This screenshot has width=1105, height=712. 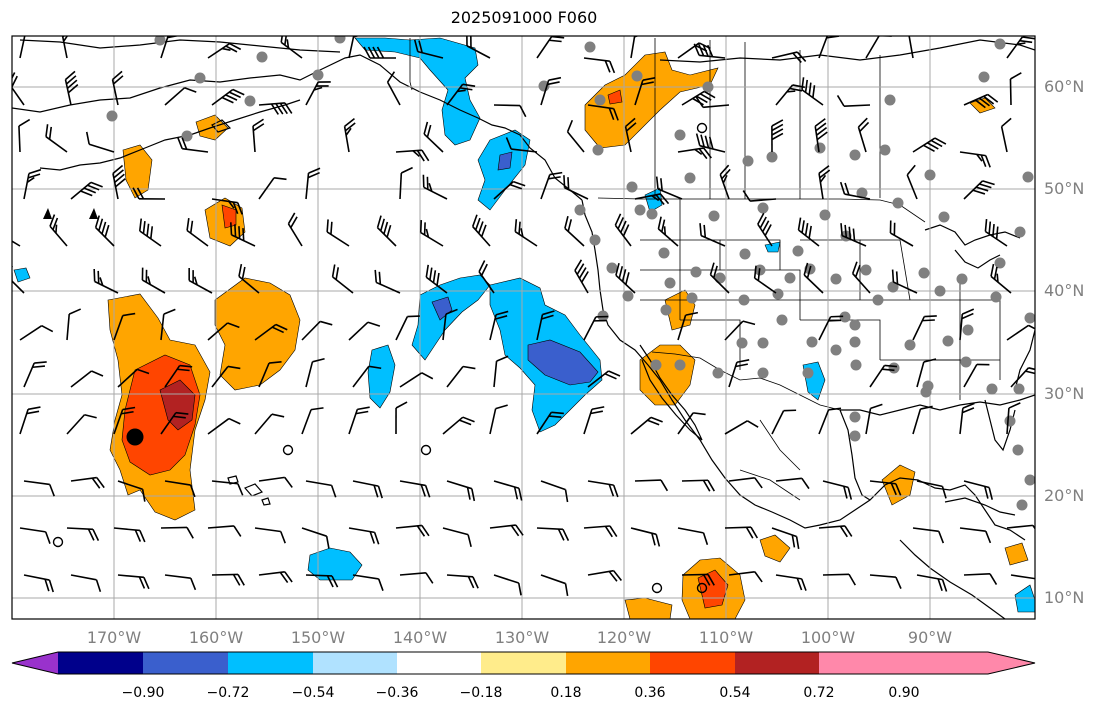 What do you see at coordinates (565, 693) in the screenshot?
I see `colorbar-tick-label: 0.18` at bounding box center [565, 693].